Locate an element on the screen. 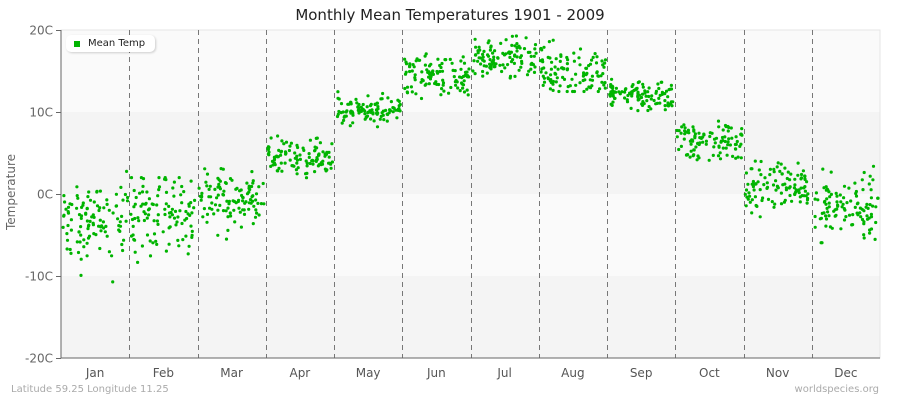  y-tick-label: 10C is located at coordinates (41, 113).